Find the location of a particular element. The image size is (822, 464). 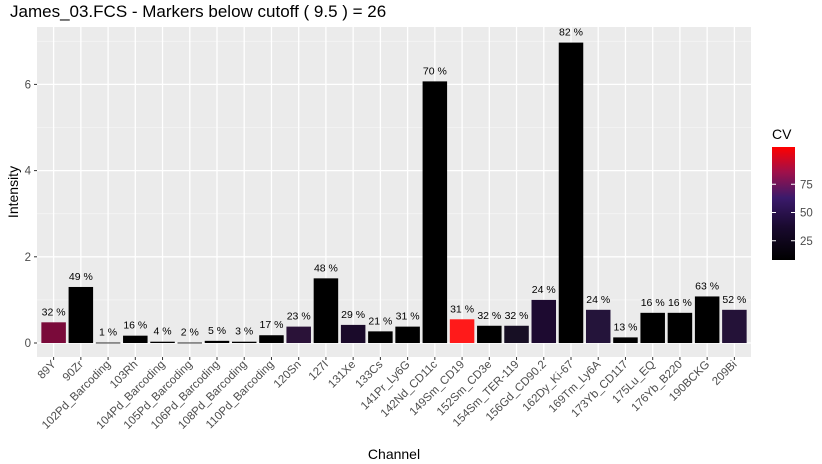

x-tick-label: 209Bi is located at coordinates (724, 373).